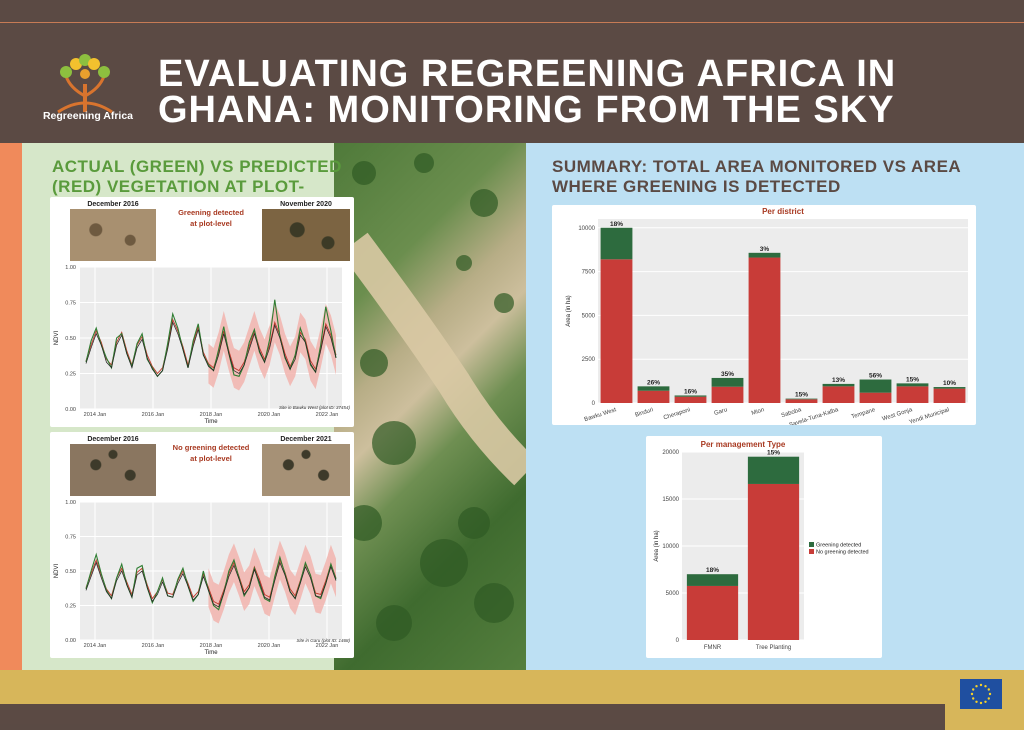  Describe the element at coordinates (70, 503) in the screenshot. I see `y-tick-label: 1.00` at that location.